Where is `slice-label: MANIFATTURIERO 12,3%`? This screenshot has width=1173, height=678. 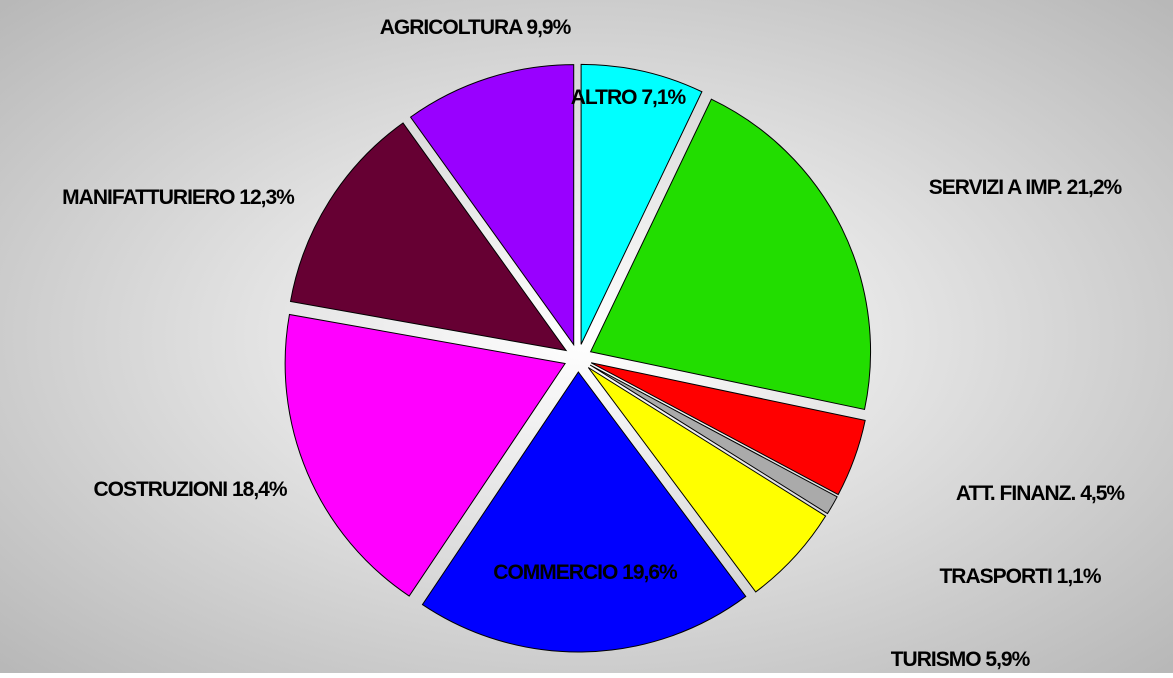 slice-label: MANIFATTURIERO 12,3% is located at coordinates (178, 197).